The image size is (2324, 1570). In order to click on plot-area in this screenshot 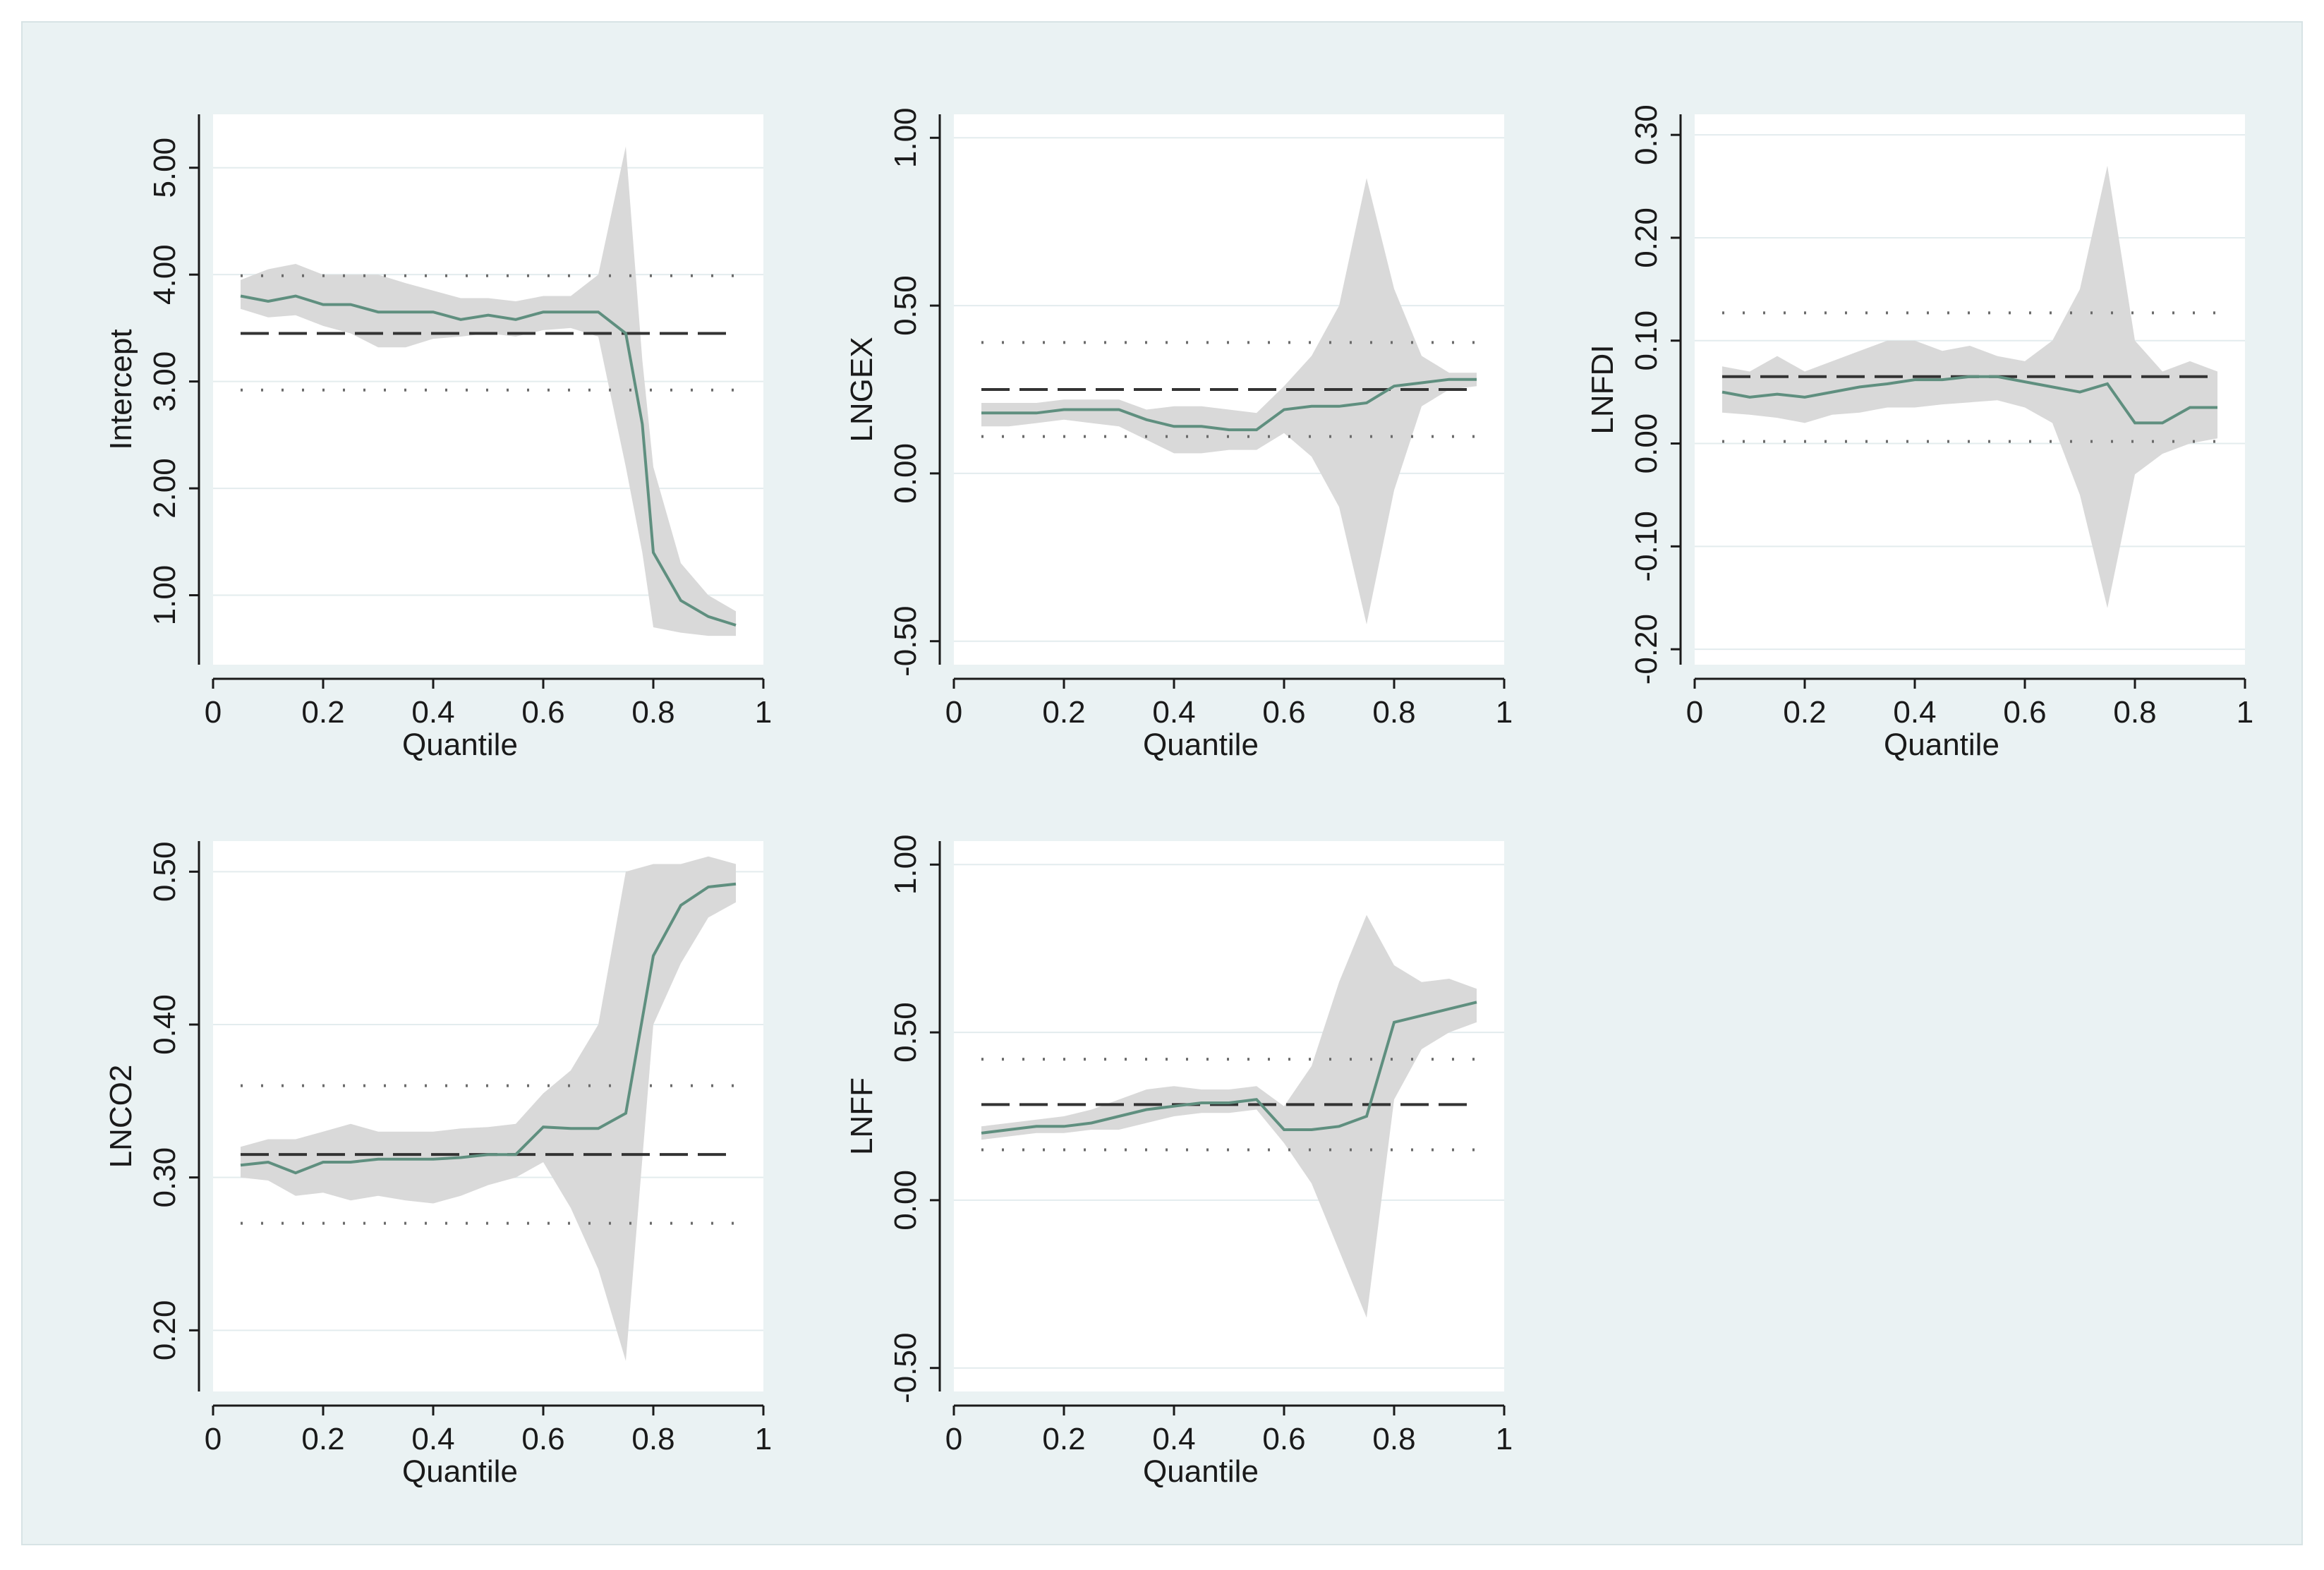, I will do `click(1229, 1116)`.